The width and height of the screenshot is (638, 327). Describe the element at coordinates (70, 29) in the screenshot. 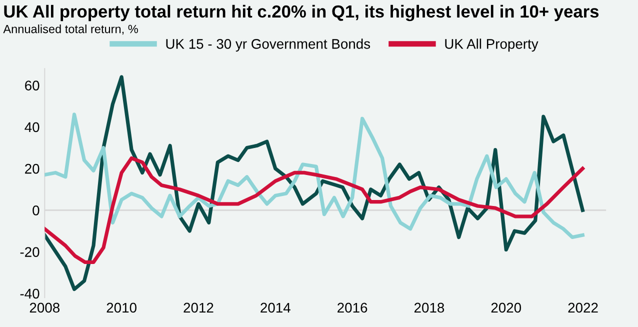

I see `chart-subtitle: Annualised total return, %` at that location.